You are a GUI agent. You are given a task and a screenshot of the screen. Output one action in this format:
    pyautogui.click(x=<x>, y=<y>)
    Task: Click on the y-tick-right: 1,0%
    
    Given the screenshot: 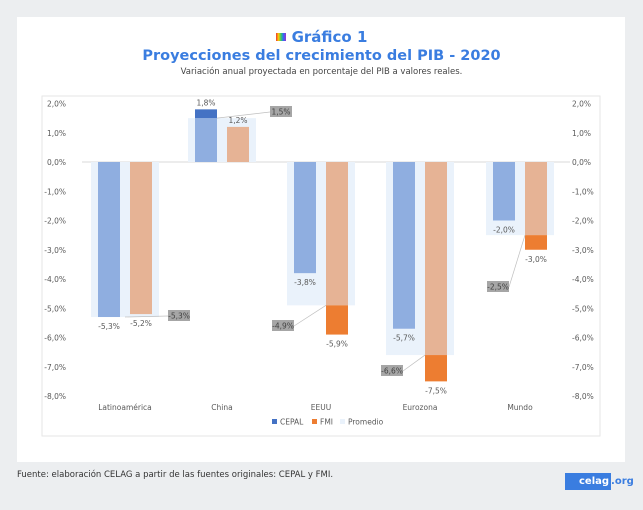 What is the action you would take?
    pyautogui.click(x=581, y=133)
    